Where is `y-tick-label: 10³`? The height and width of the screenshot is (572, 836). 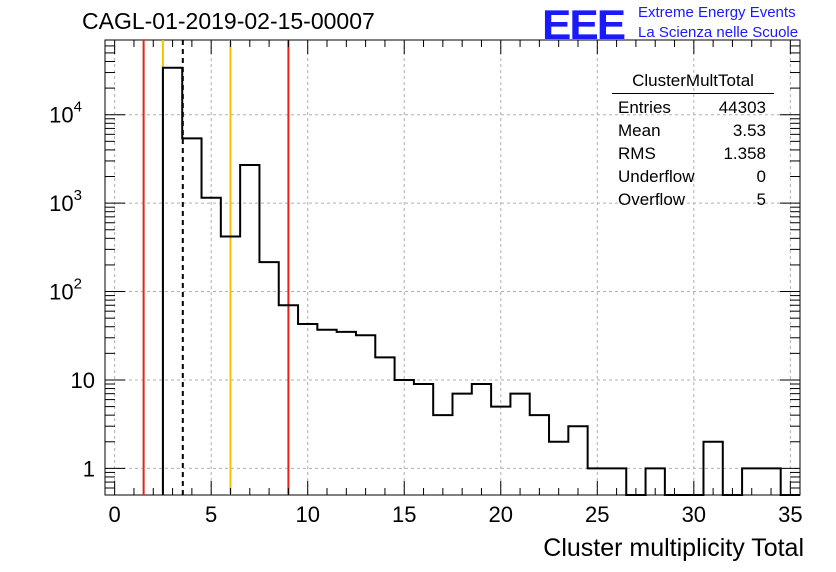
y-tick-label: 10³ is located at coordinates (65, 201).